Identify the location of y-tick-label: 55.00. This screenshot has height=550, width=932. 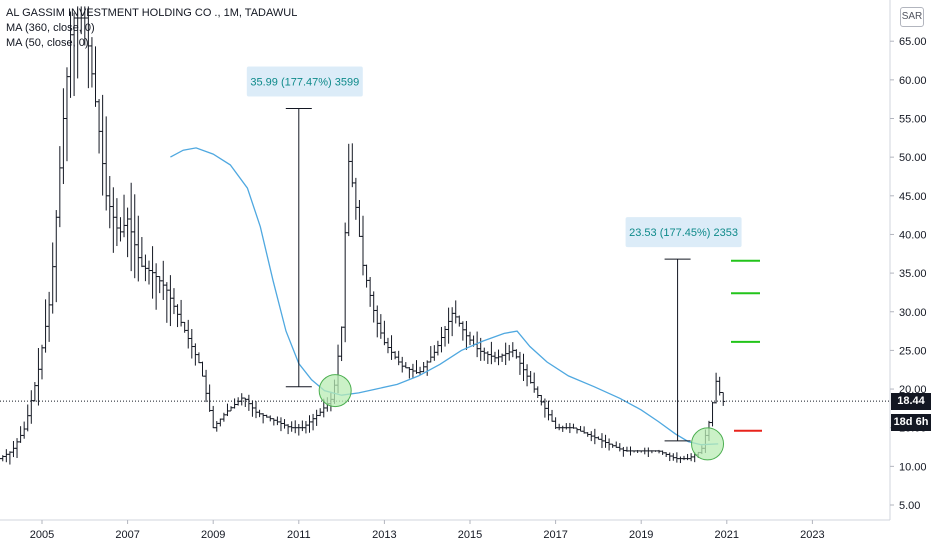
(913, 120).